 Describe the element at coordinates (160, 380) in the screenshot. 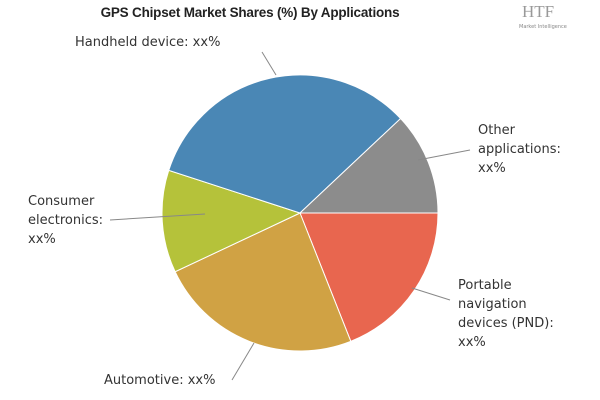

I see `slice-label: Automotive: xx%` at that location.